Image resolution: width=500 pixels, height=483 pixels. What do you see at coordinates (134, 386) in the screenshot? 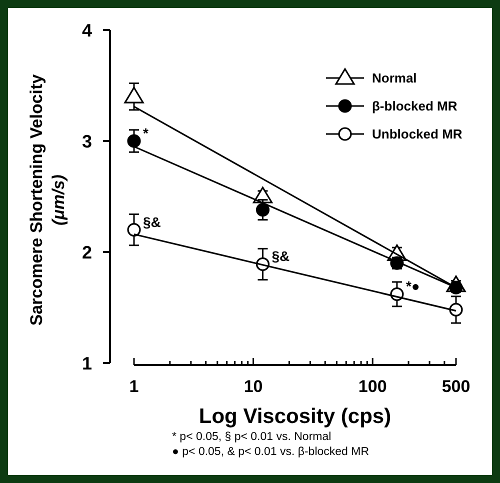
I see `x-tick-label: 1` at bounding box center [134, 386].